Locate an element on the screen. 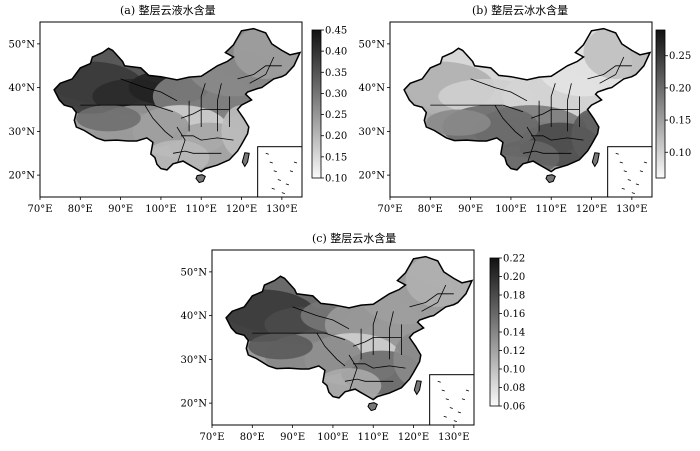 The height and width of the screenshot is (451, 700). colorbar-tick-label: 0.14 is located at coordinates (514, 333).